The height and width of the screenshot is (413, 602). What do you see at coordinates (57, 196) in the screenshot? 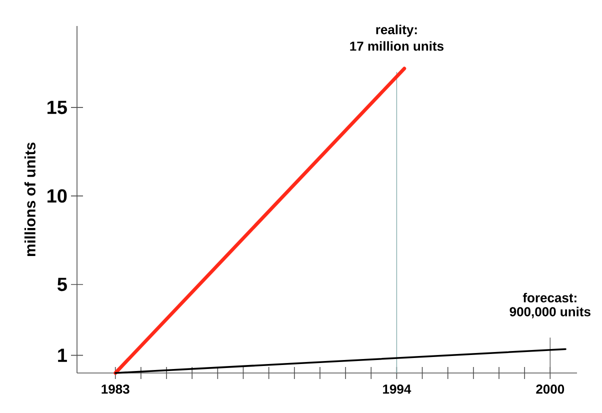
I see `y-tick-label: 10` at bounding box center [57, 196].